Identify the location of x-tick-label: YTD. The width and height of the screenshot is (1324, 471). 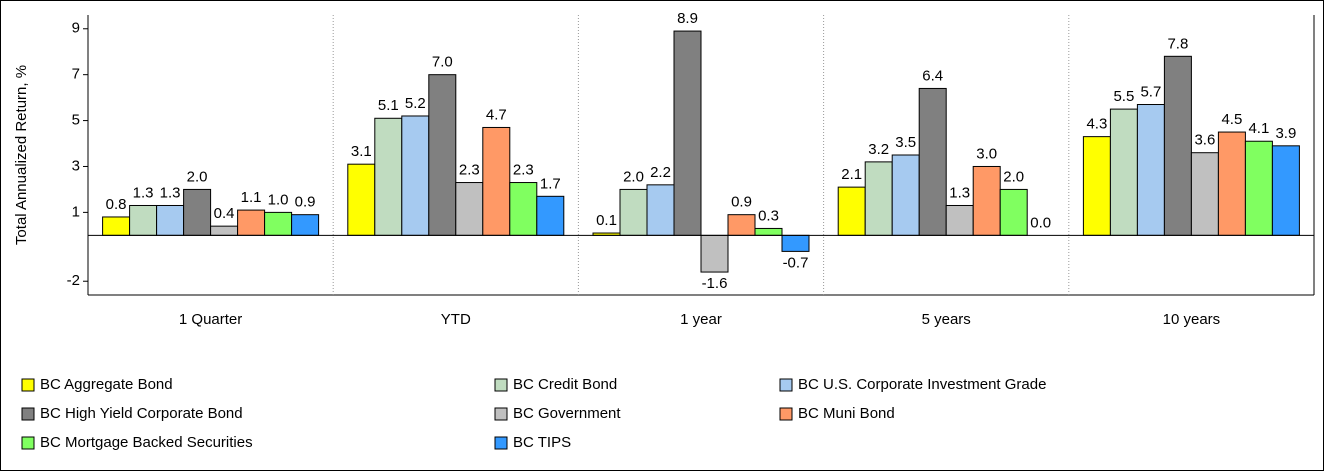
(456, 319).